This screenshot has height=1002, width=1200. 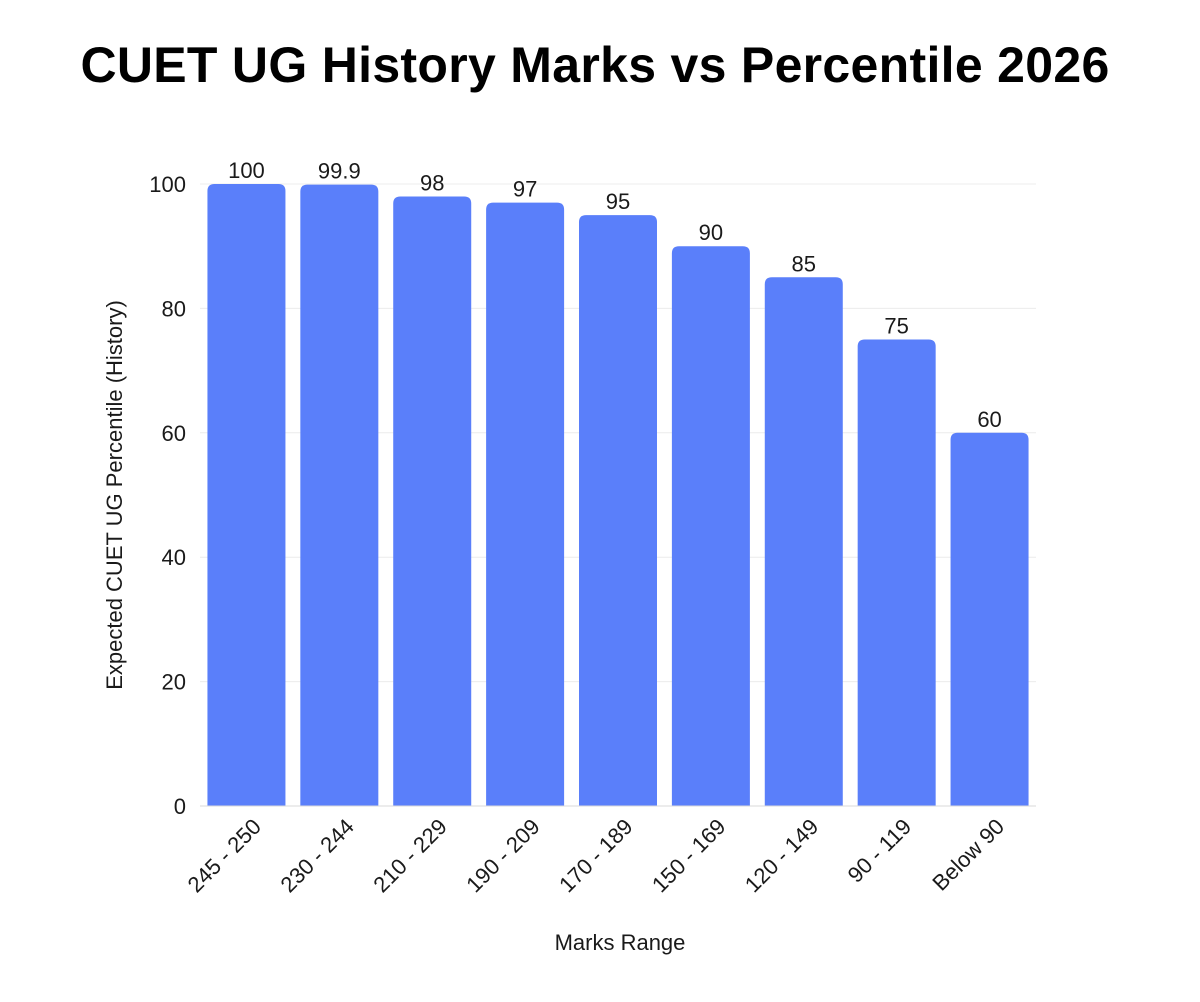 I want to click on y-tick-label: 60, so click(x=174, y=433).